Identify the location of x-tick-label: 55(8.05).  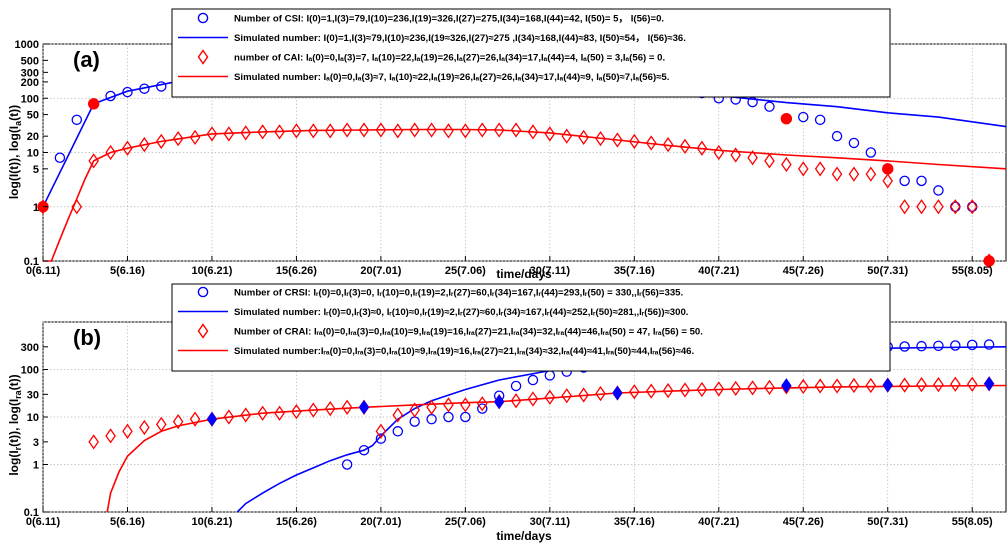
(972, 522).